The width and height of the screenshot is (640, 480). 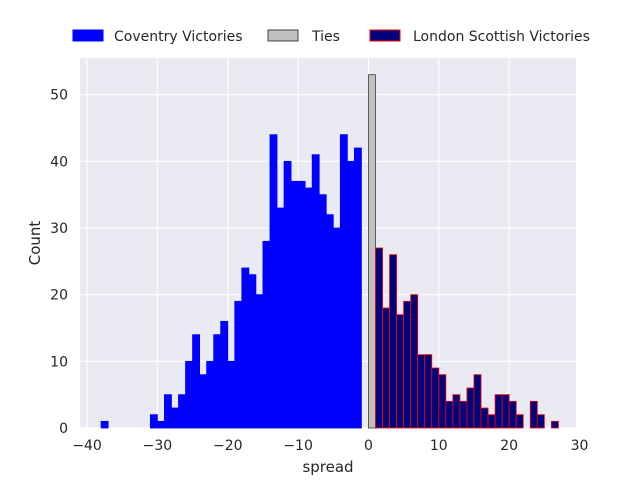 I want to click on y-axis-label: Count, so click(x=35, y=243).